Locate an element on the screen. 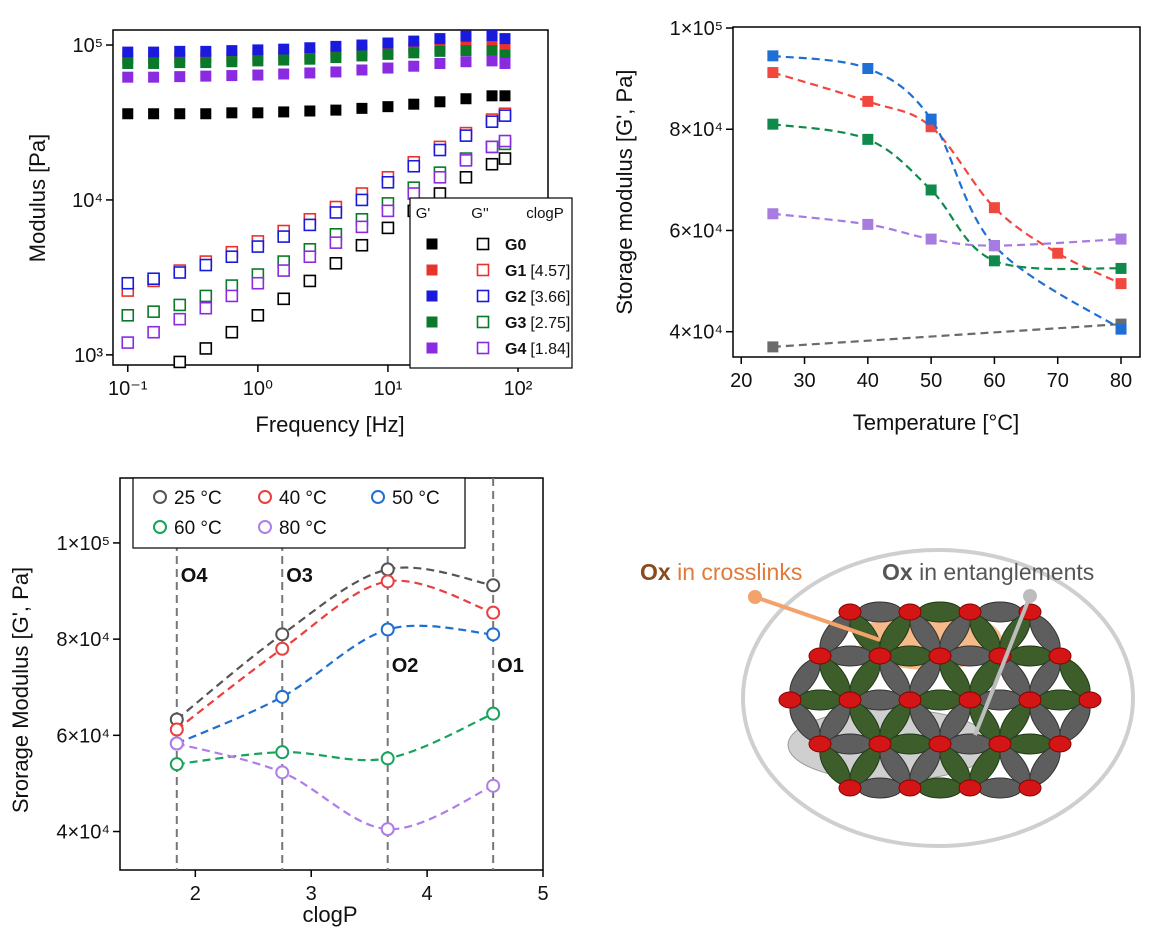 The width and height of the screenshot is (1157, 939). label-bold: Ox is located at coordinates (655, 572).